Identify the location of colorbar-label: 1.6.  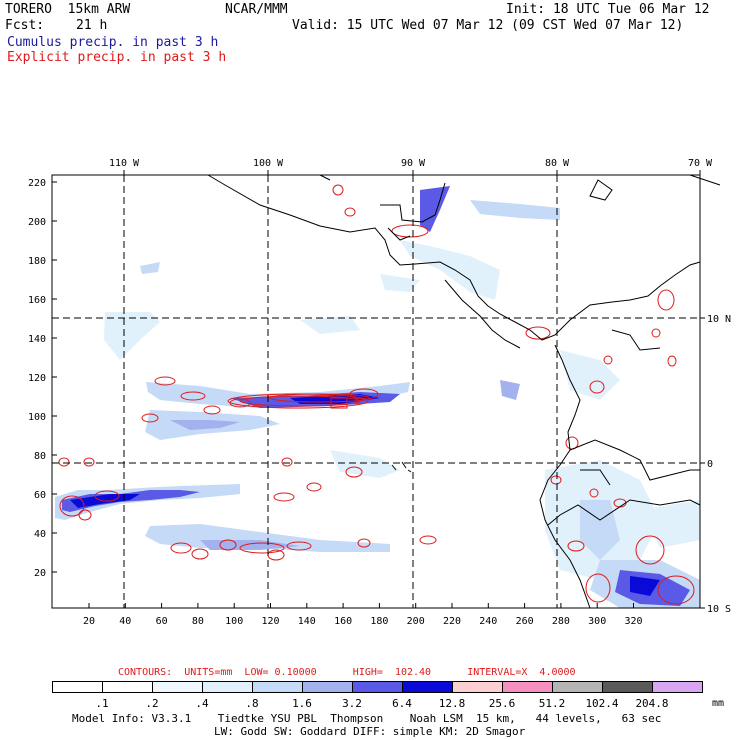
(302, 703).